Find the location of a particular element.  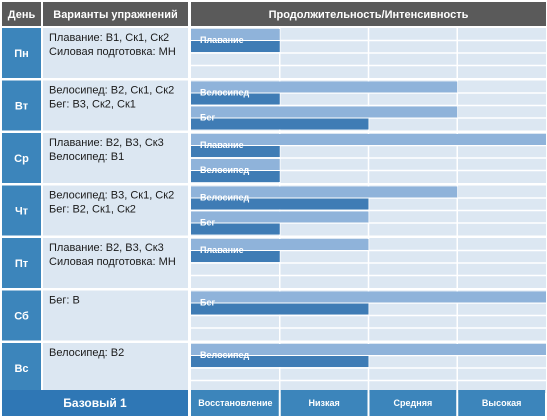

header-day-cell is located at coordinates (21, 14).